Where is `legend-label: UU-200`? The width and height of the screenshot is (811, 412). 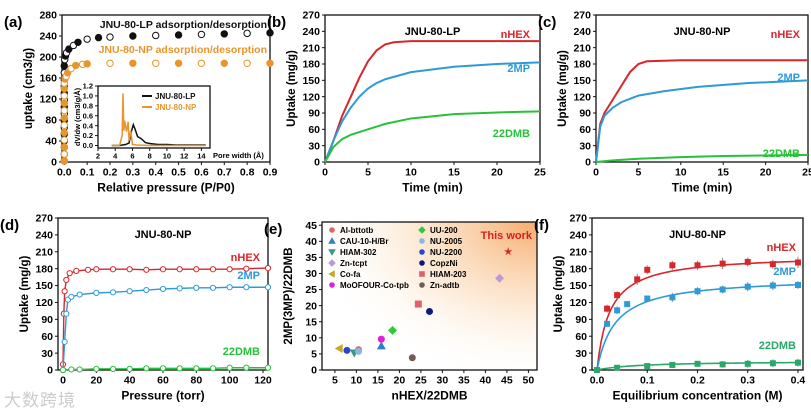
legend-label: UU-200 is located at coordinates (444, 230).